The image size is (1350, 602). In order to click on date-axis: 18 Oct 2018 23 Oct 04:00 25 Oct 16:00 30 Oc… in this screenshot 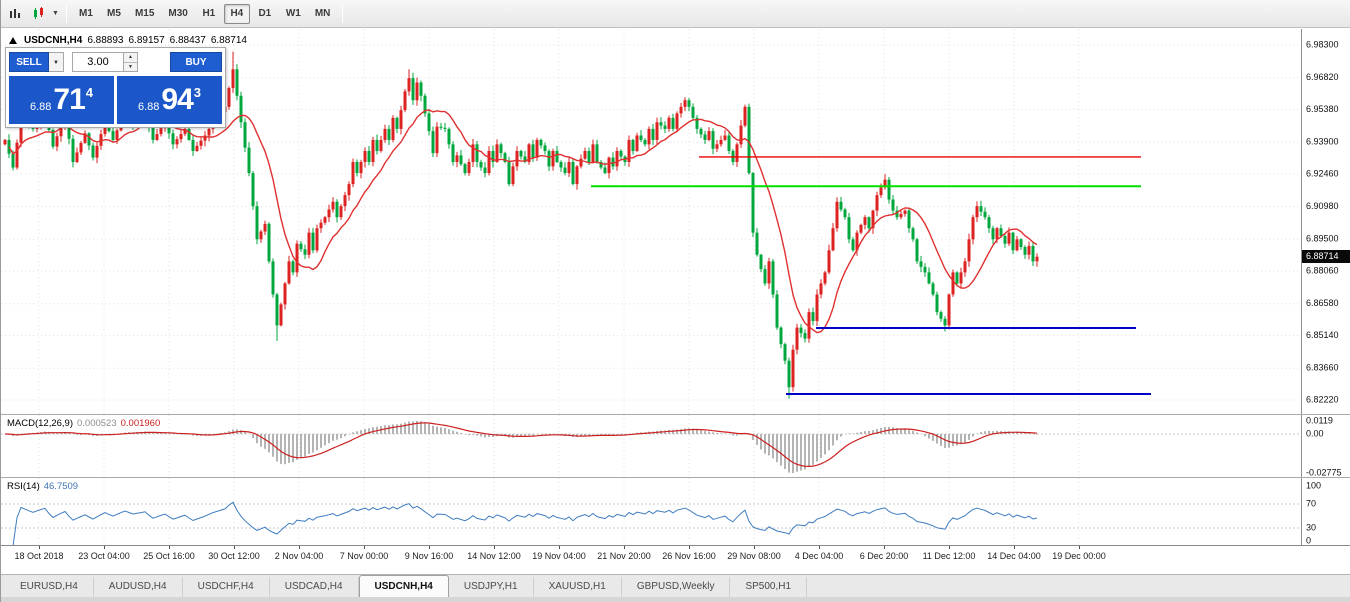, I will do `click(675, 560)`.